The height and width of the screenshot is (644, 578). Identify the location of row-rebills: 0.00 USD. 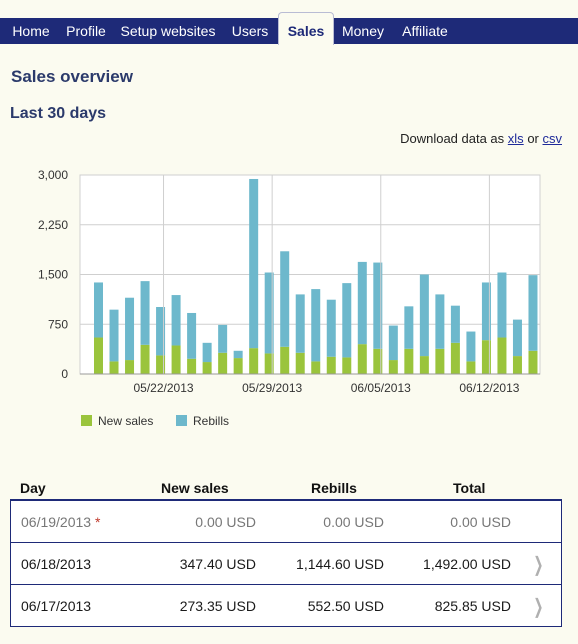
(353, 522).